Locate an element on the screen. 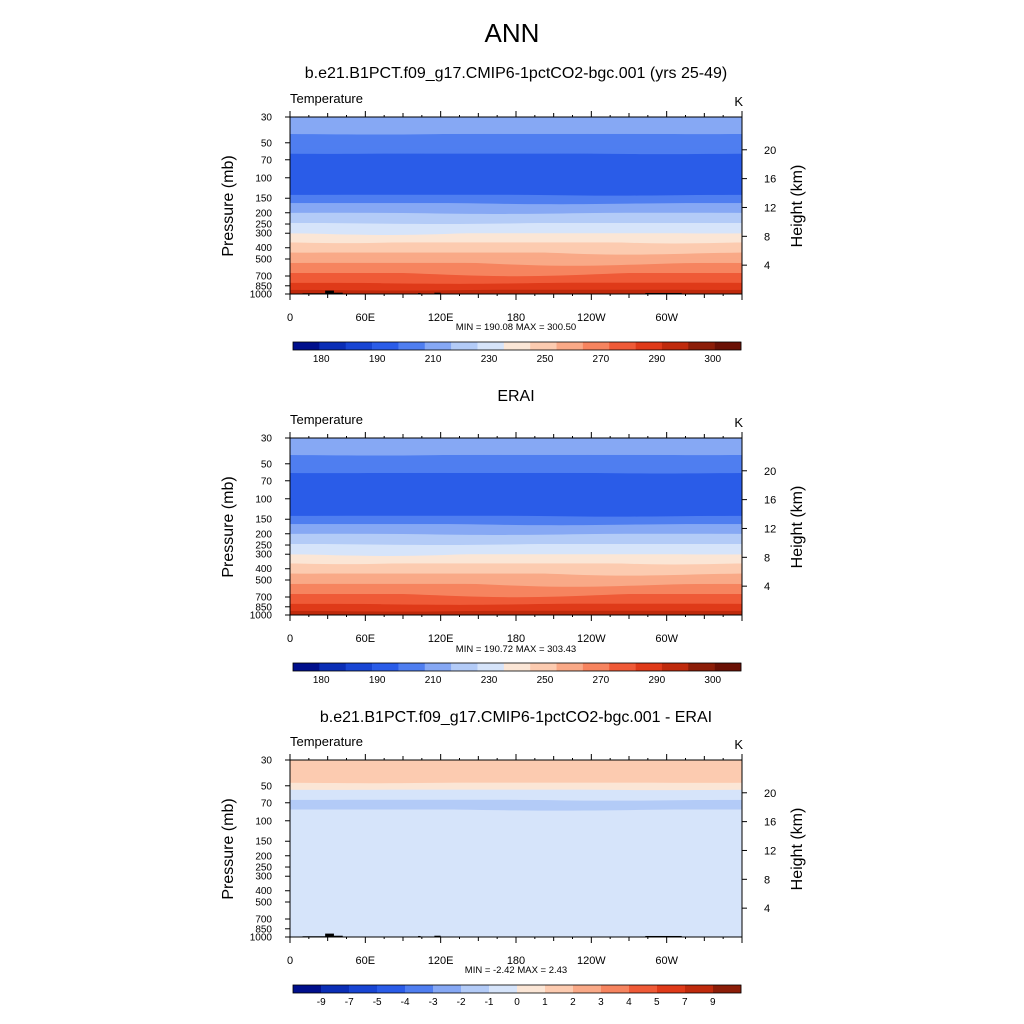  colorbar-label: -5 is located at coordinates (377, 1002).